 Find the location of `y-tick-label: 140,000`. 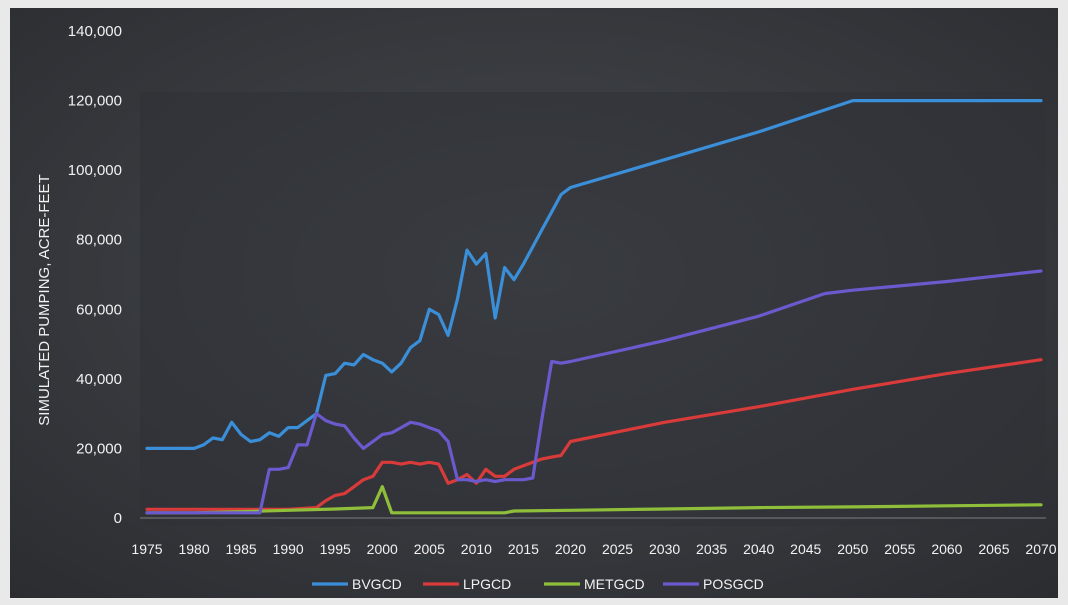

y-tick-label: 140,000 is located at coordinates (95, 31).